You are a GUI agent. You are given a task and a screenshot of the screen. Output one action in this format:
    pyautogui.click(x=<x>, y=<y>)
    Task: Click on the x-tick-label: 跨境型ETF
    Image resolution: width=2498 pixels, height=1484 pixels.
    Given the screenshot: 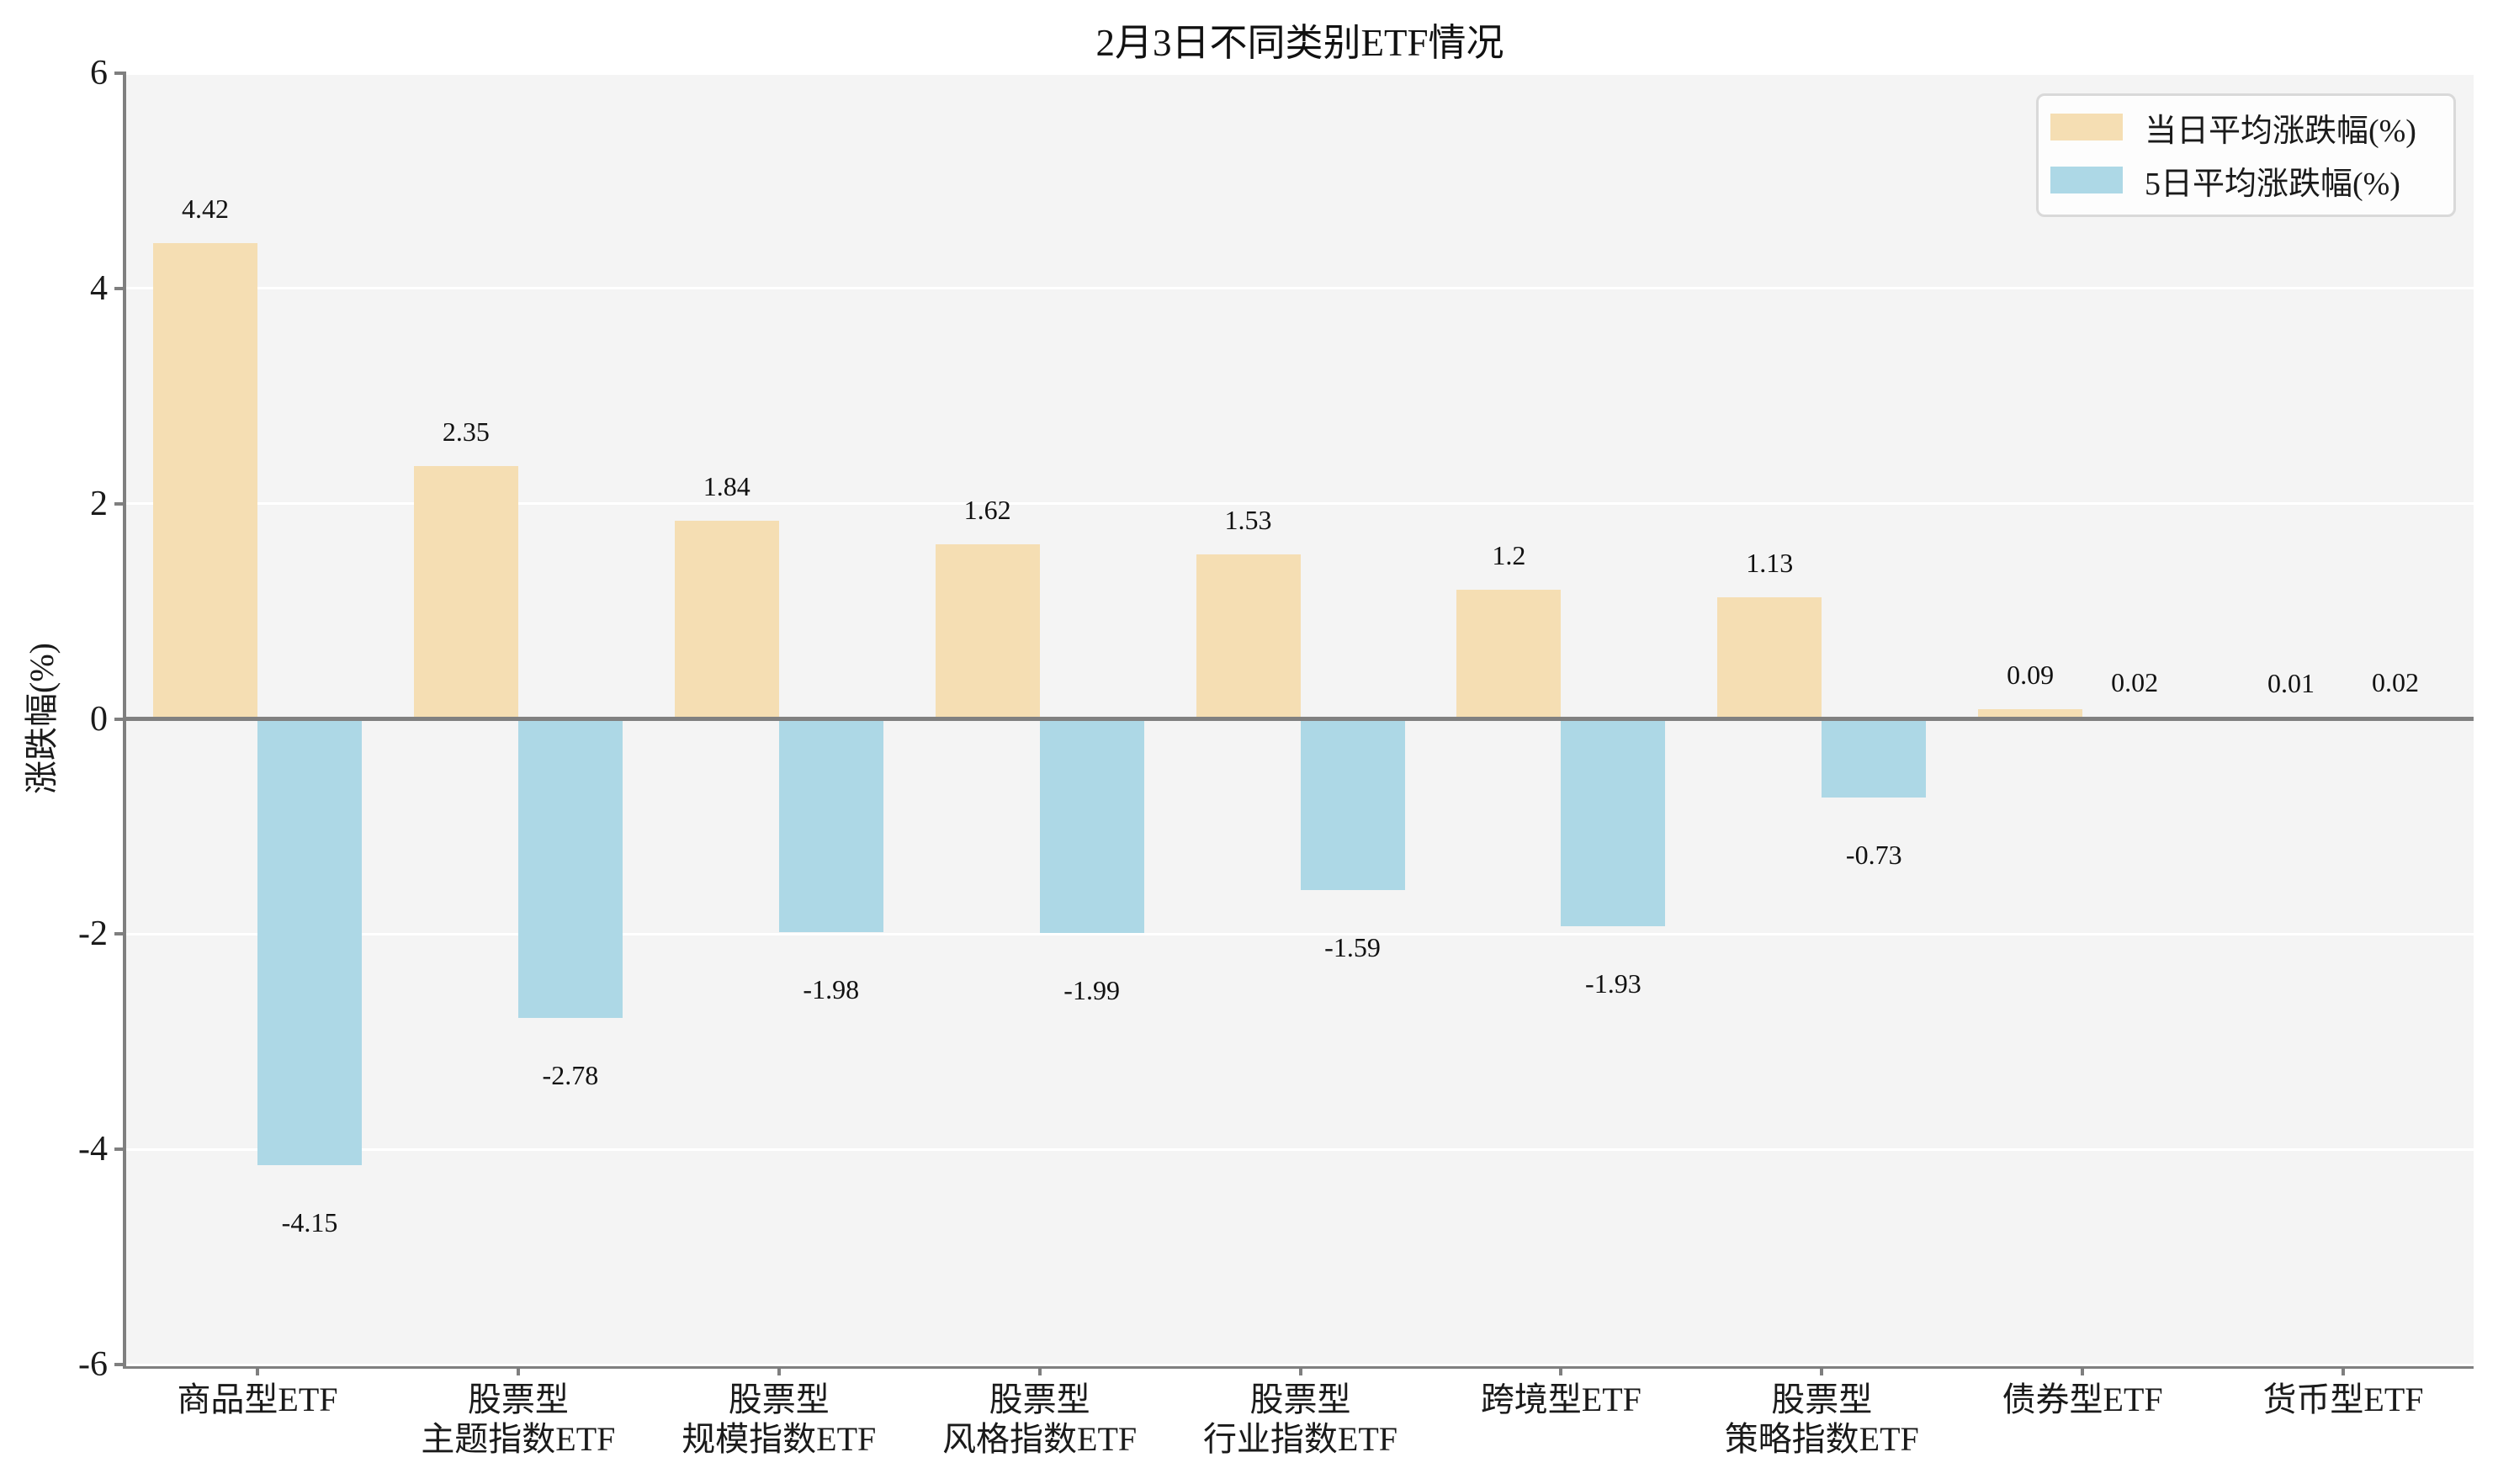 What is the action you would take?
    pyautogui.click(x=1561, y=1399)
    